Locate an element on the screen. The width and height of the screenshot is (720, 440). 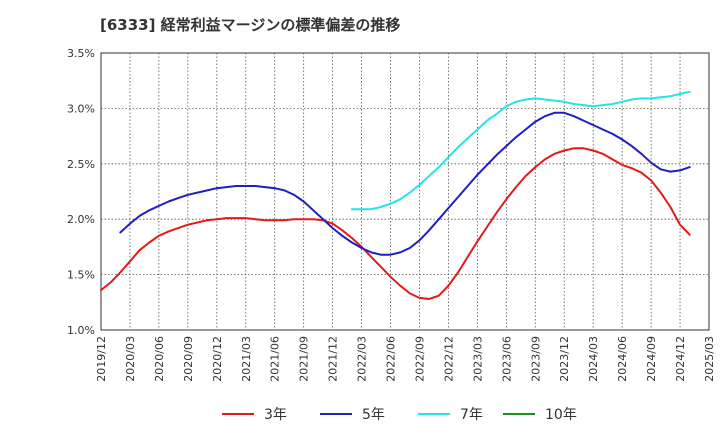
x-tick-label: 2022/06 is located at coordinates (391, 359).